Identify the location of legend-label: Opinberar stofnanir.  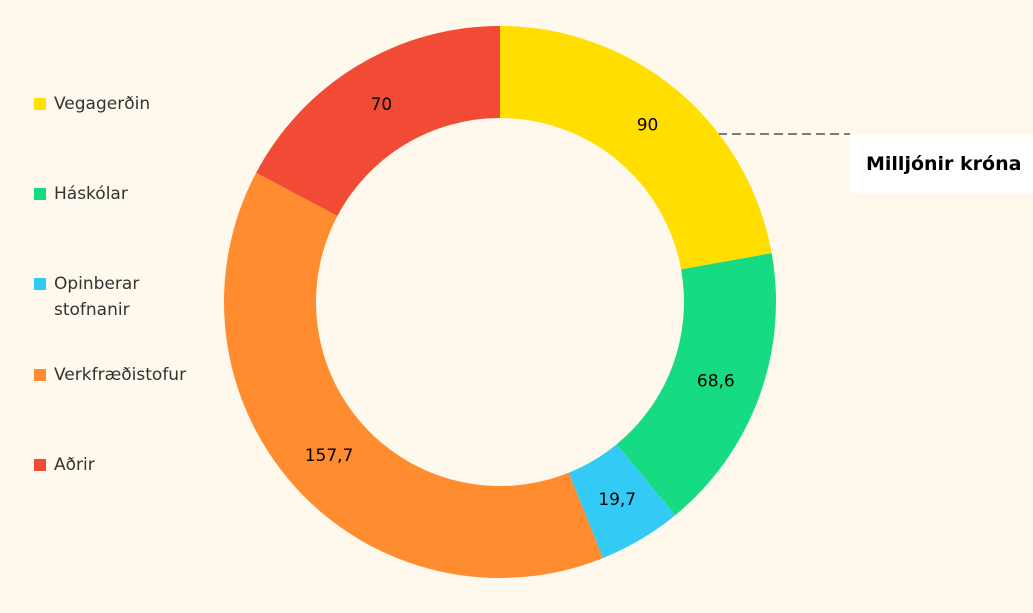
(97, 297).